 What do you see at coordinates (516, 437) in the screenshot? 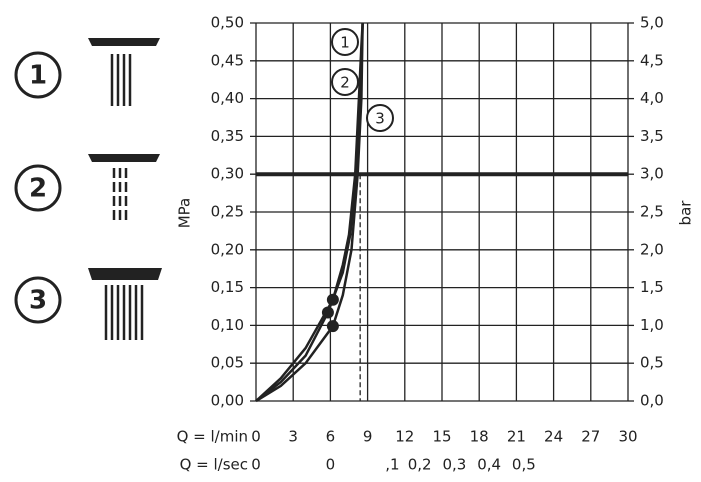
I see `x-tick-label: 21` at bounding box center [516, 437].